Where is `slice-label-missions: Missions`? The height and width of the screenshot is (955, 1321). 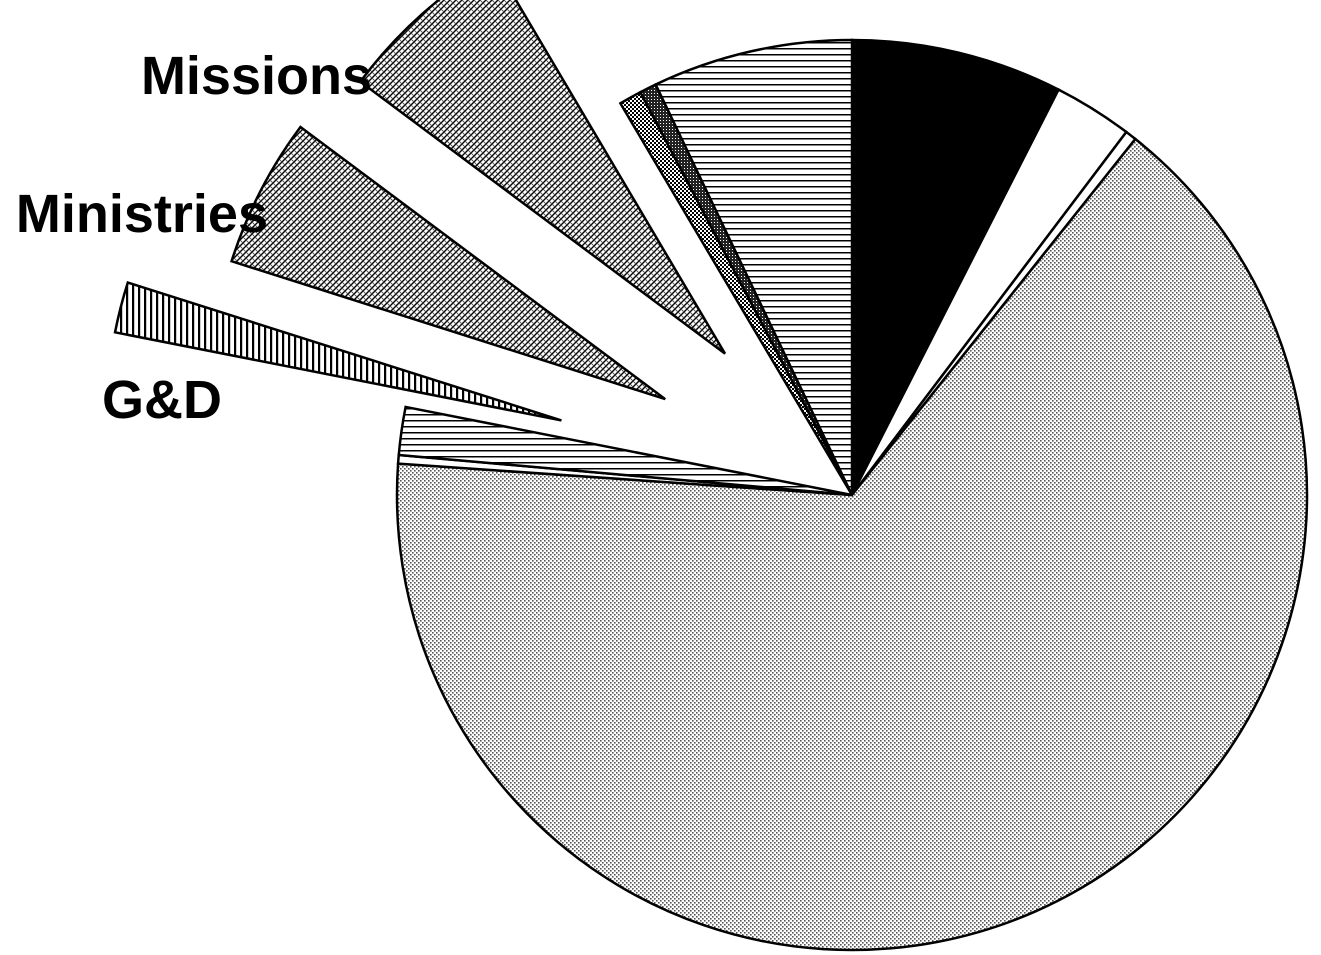
slice-label-missions: Missions is located at coordinates (256, 76).